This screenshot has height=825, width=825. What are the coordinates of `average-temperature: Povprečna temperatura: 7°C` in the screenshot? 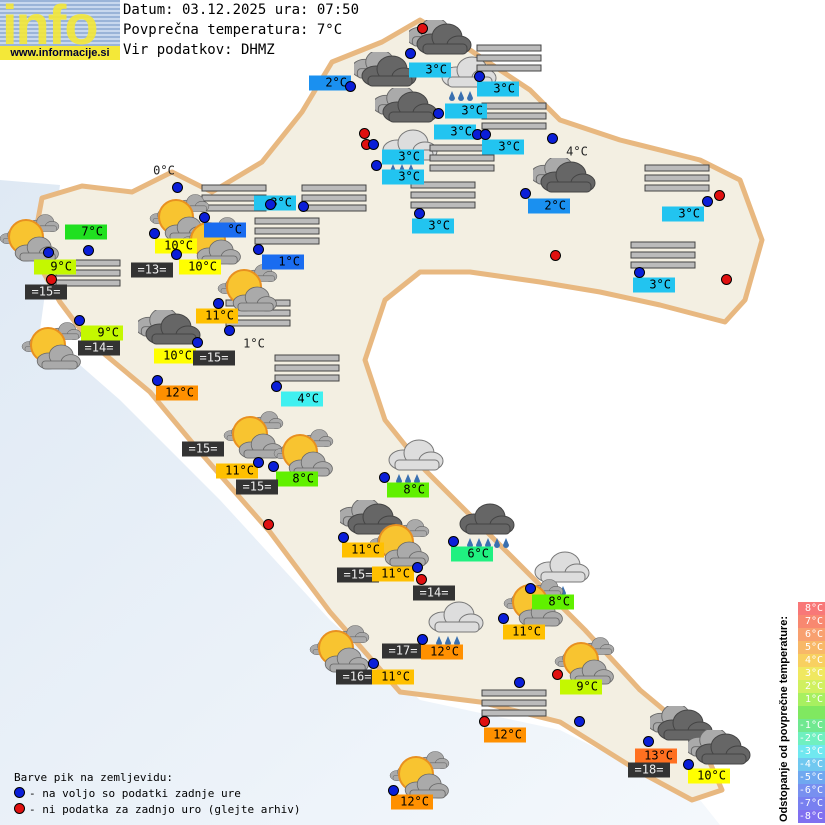 It's located at (233, 30).